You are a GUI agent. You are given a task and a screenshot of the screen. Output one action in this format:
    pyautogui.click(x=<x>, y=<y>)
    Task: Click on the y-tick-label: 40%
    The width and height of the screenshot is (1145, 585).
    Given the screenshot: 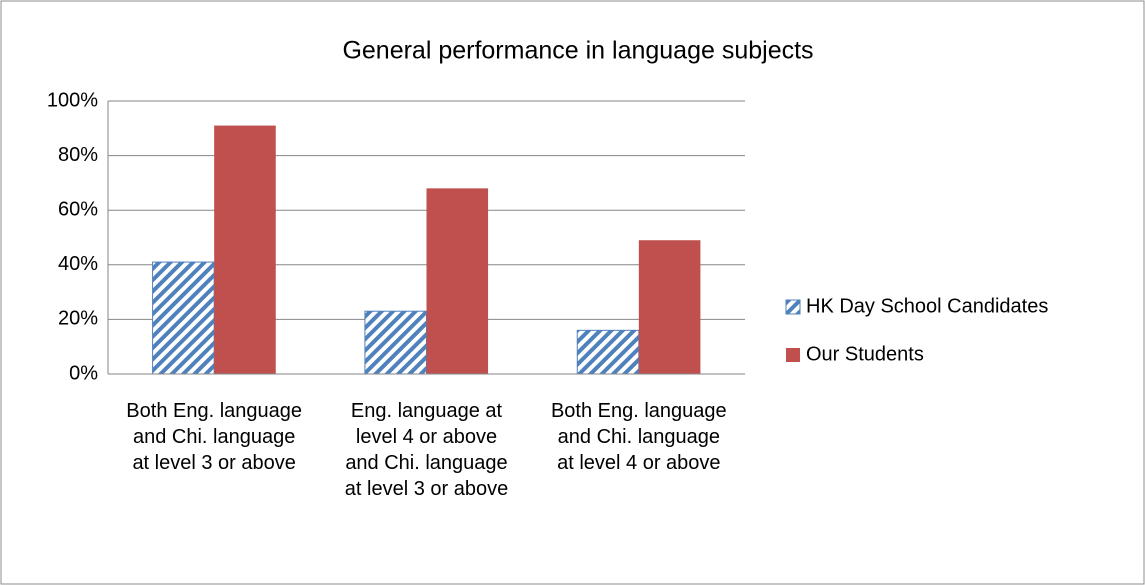 What is the action you would take?
    pyautogui.click(x=78, y=264)
    